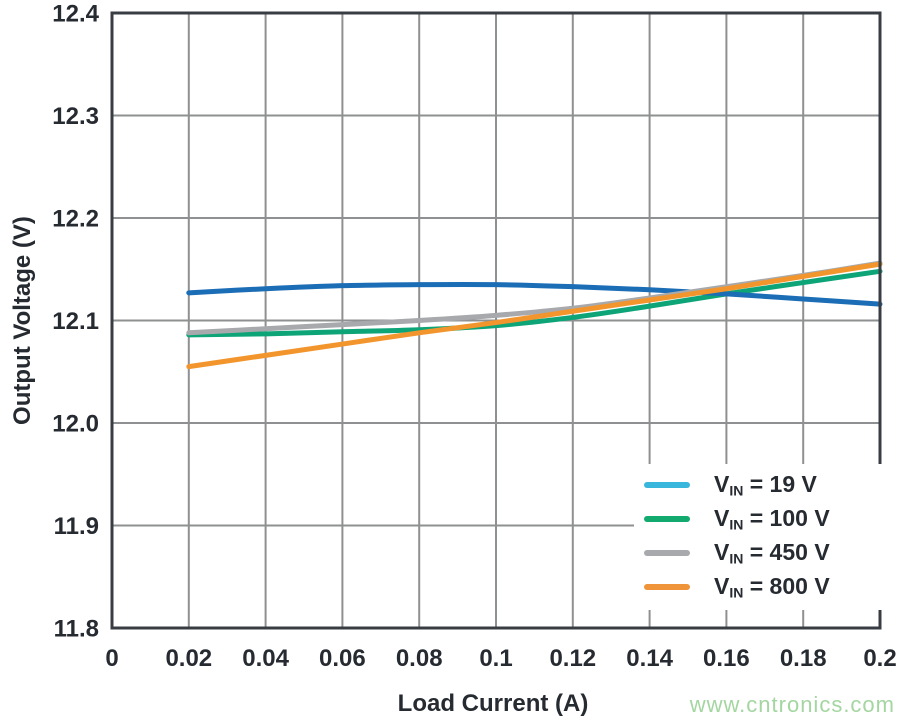 The width and height of the screenshot is (900, 722). I want to click on legend-item: VIN = 800 V, so click(763, 587).